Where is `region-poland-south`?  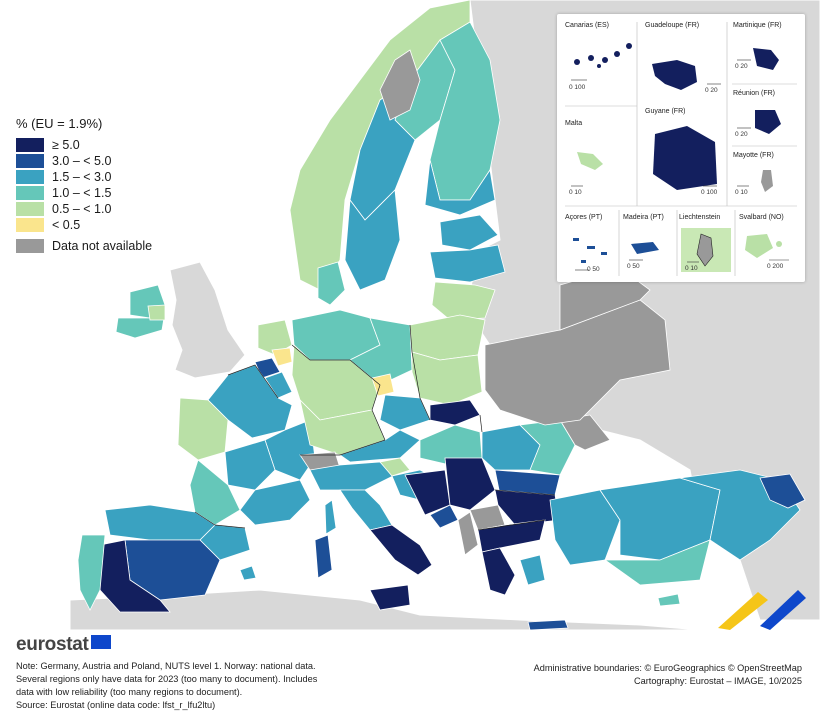
region-poland-south is located at coordinates (447, 378).